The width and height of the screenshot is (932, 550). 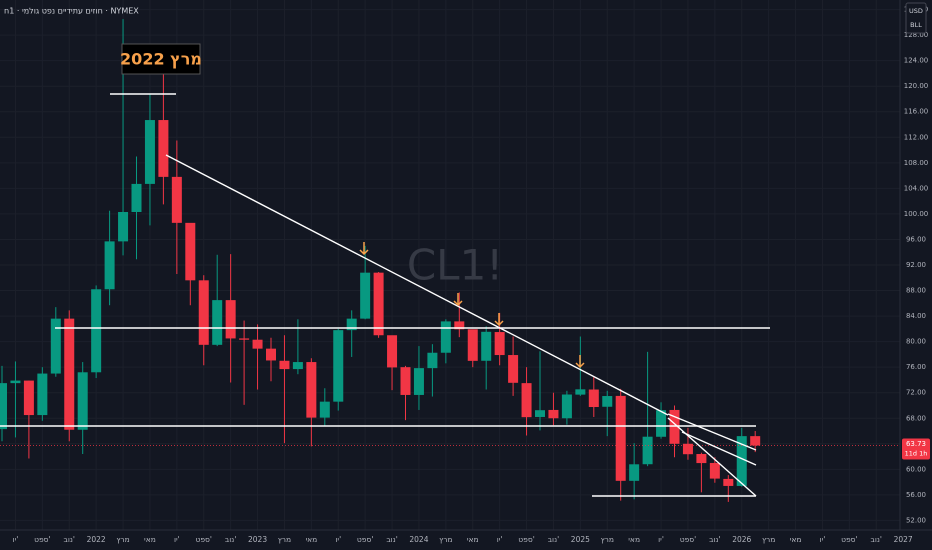 What do you see at coordinates (96, 539) in the screenshot?
I see `x-tick-label: 2022` at bounding box center [96, 539].